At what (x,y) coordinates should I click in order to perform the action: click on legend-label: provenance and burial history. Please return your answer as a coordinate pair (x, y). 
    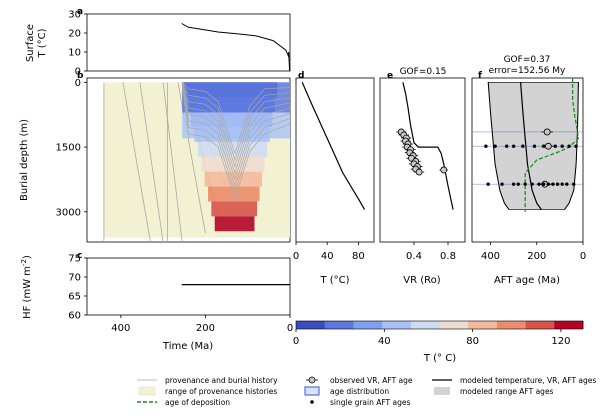
    Looking at the image, I should click on (221, 380).